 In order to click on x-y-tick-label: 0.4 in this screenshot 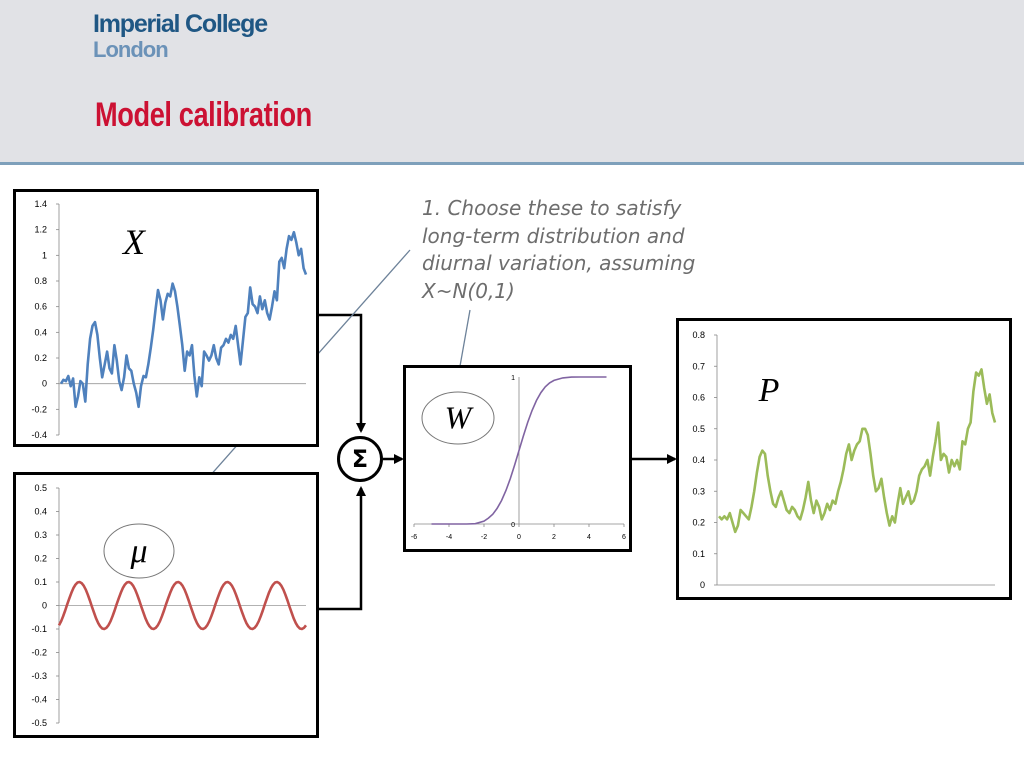, I will do `click(40, 332)`.